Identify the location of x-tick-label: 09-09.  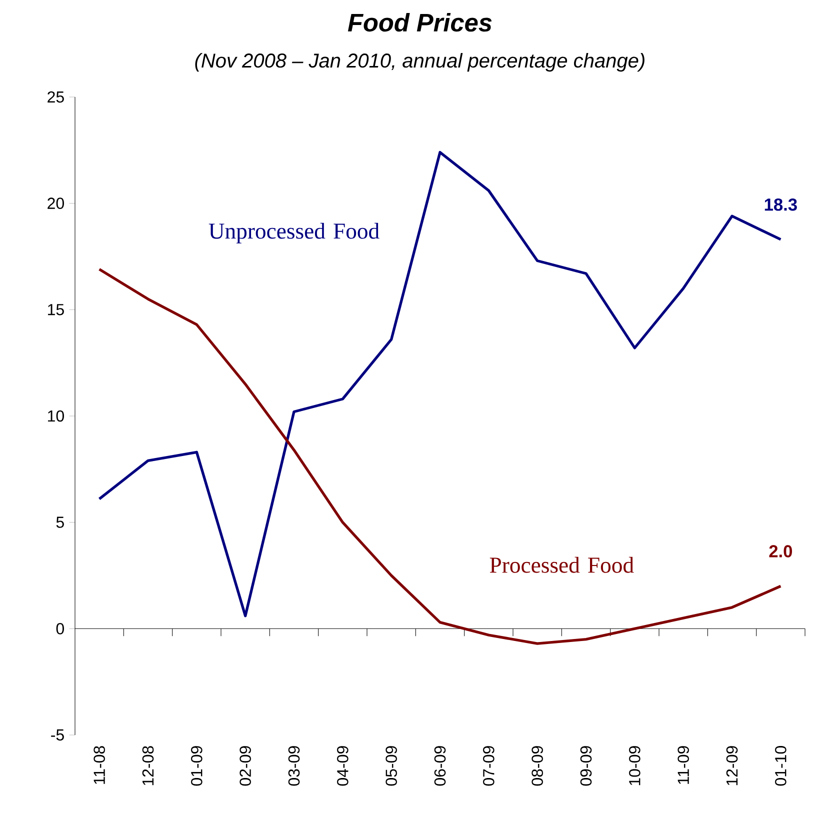
(586, 766).